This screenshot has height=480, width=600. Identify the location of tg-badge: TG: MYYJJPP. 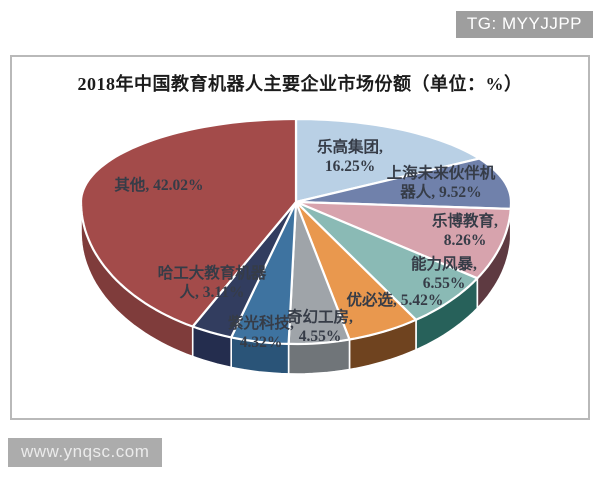
(524, 24).